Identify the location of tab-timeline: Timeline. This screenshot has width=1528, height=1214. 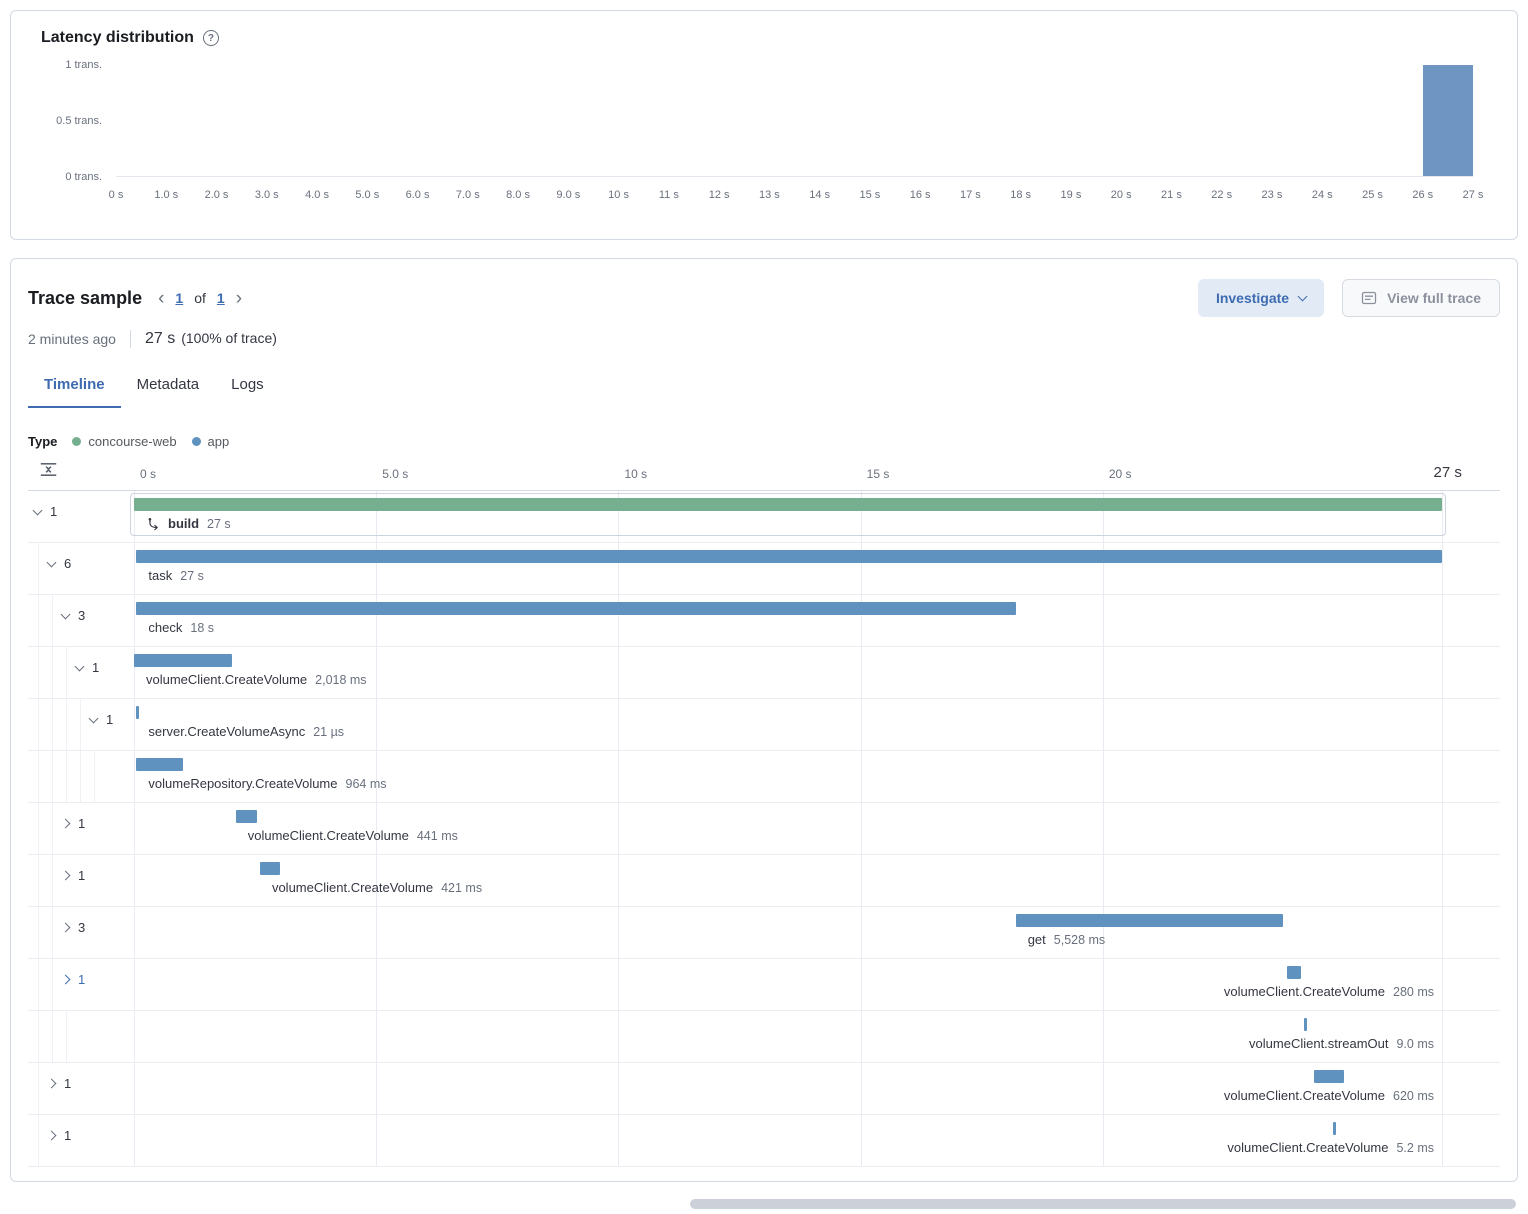
(74, 388).